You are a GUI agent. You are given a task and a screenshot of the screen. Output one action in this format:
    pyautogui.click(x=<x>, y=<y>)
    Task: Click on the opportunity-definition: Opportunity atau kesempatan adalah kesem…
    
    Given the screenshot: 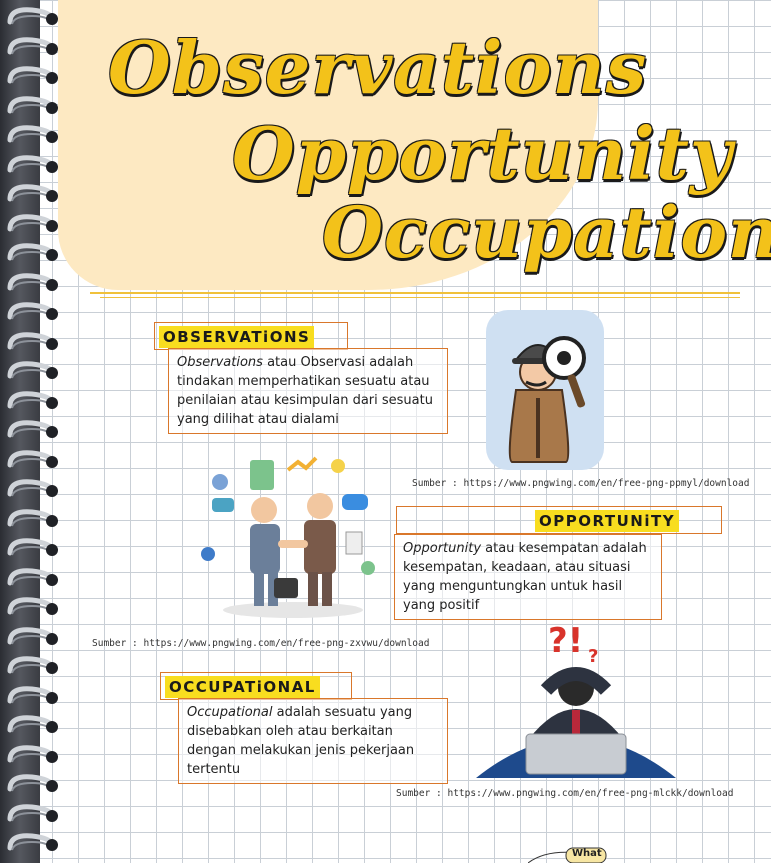 What is the action you would take?
    pyautogui.click(x=528, y=577)
    